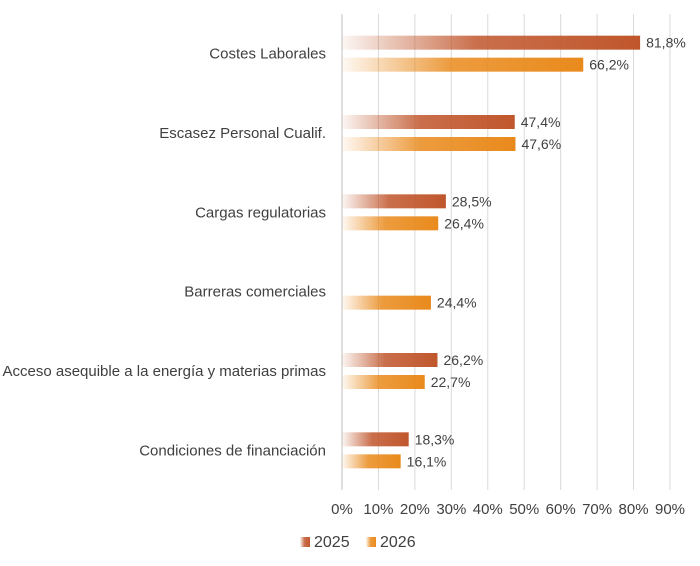 The height and width of the screenshot is (566, 700). Describe the element at coordinates (398, 542) in the screenshot. I see `legend-label-2026: 2026` at that location.